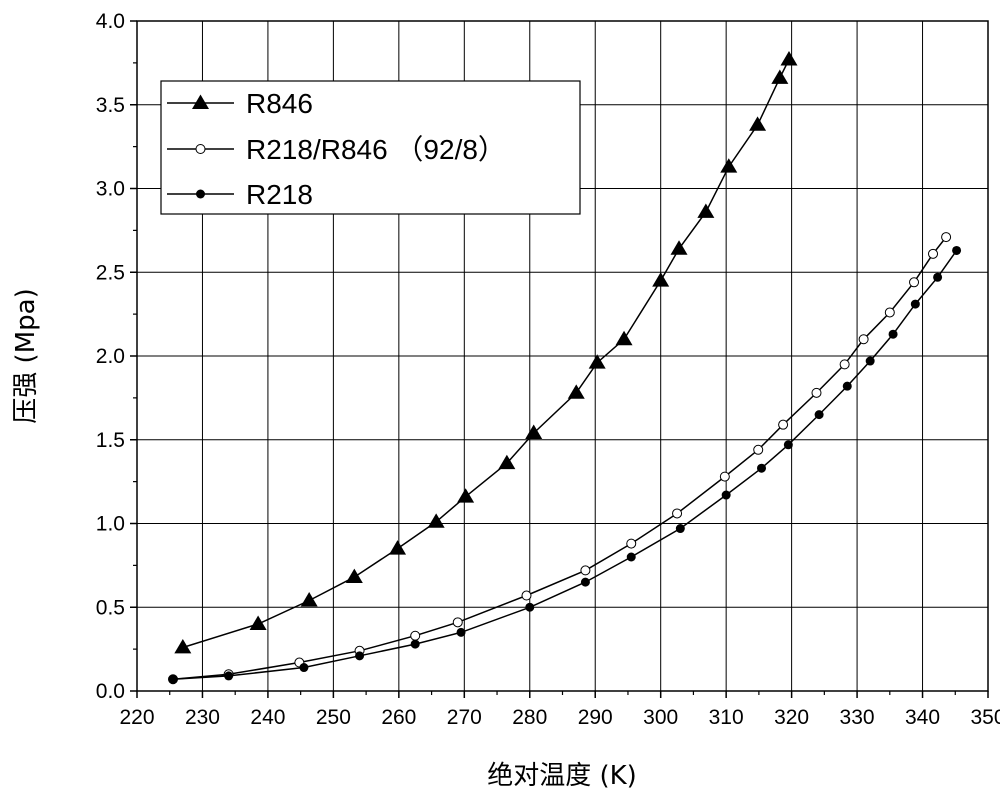  I want to click on x-tick-label: 310, so click(726, 717).